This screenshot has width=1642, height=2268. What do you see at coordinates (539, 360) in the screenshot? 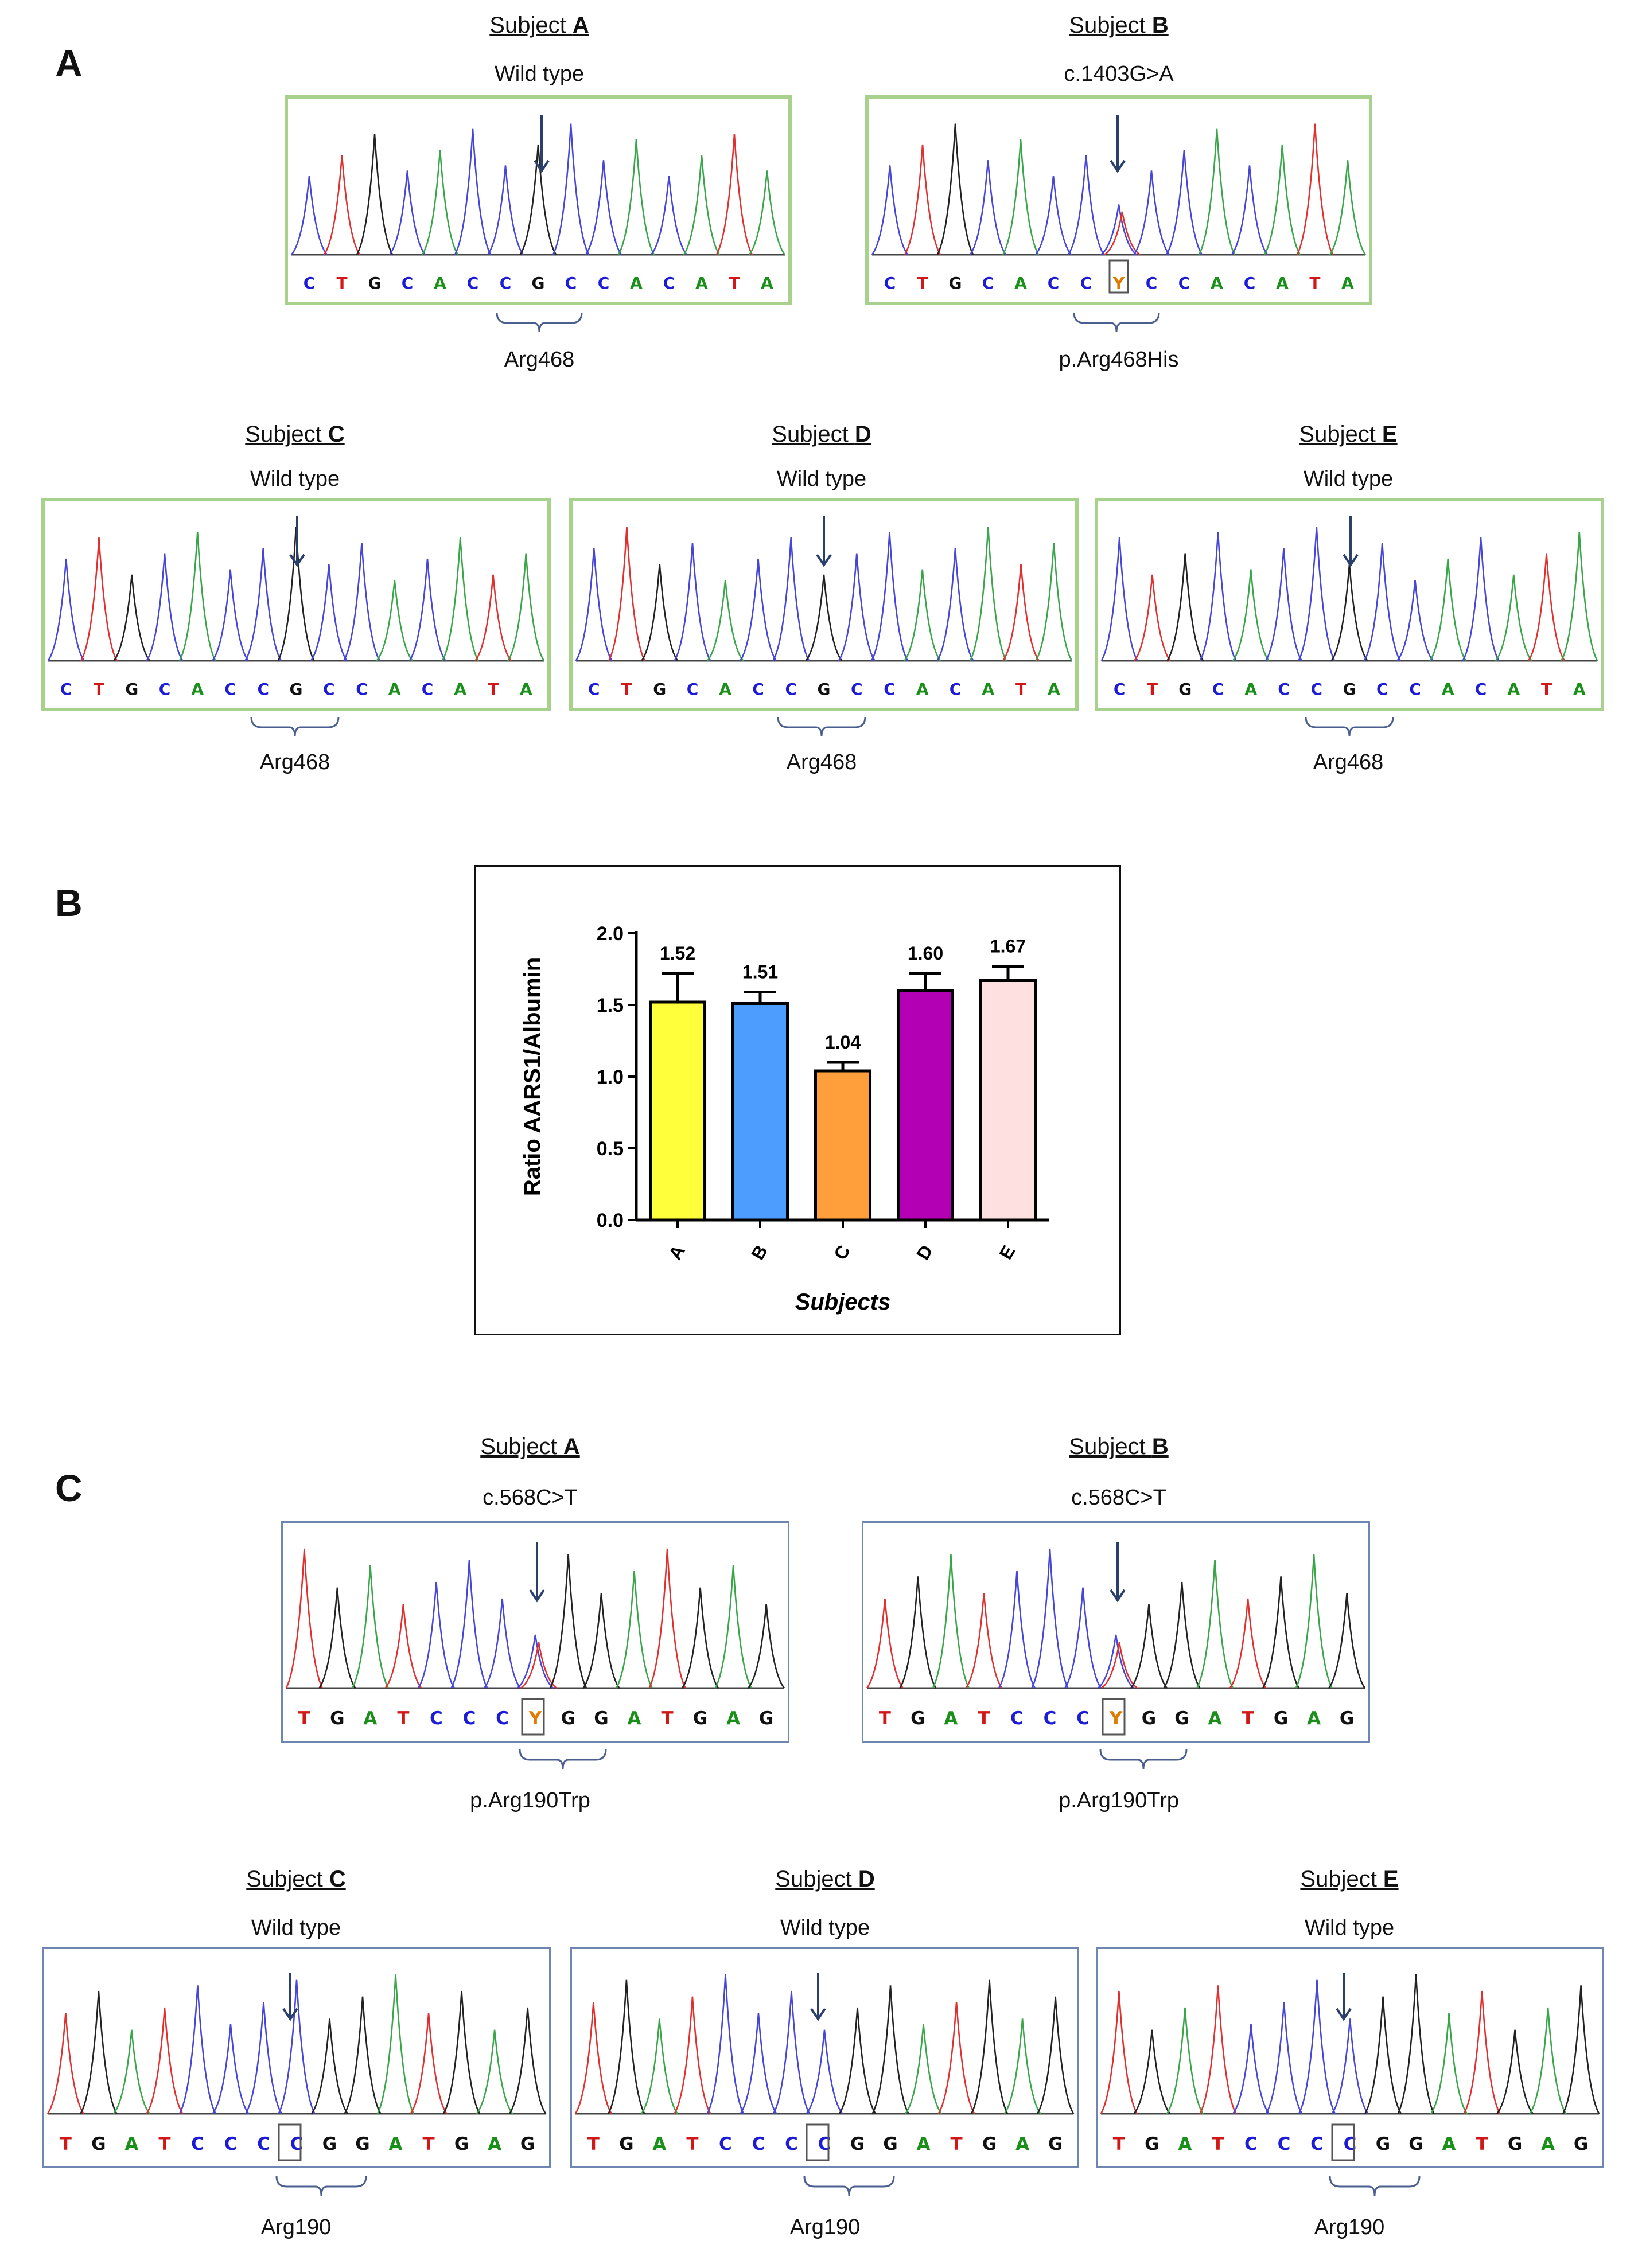
I see `panel-a-subject-a-residue: Arg468` at bounding box center [539, 360].